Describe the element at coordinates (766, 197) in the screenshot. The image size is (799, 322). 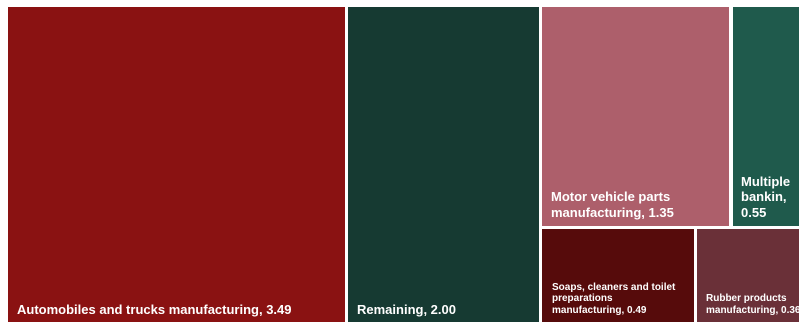
I see `tile-label-multiple-banking: Multiple bankin, 0.55` at that location.